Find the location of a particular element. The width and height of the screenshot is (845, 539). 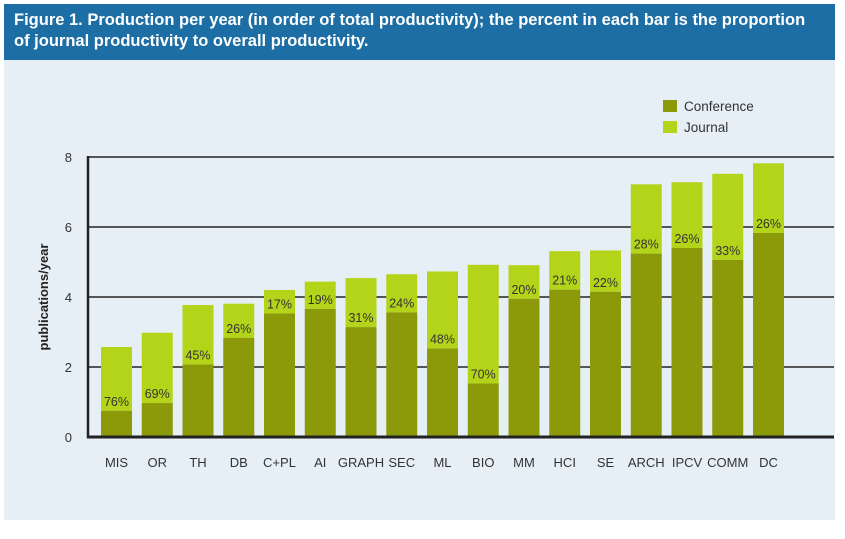

y-tick-label: 6 is located at coordinates (68, 227).